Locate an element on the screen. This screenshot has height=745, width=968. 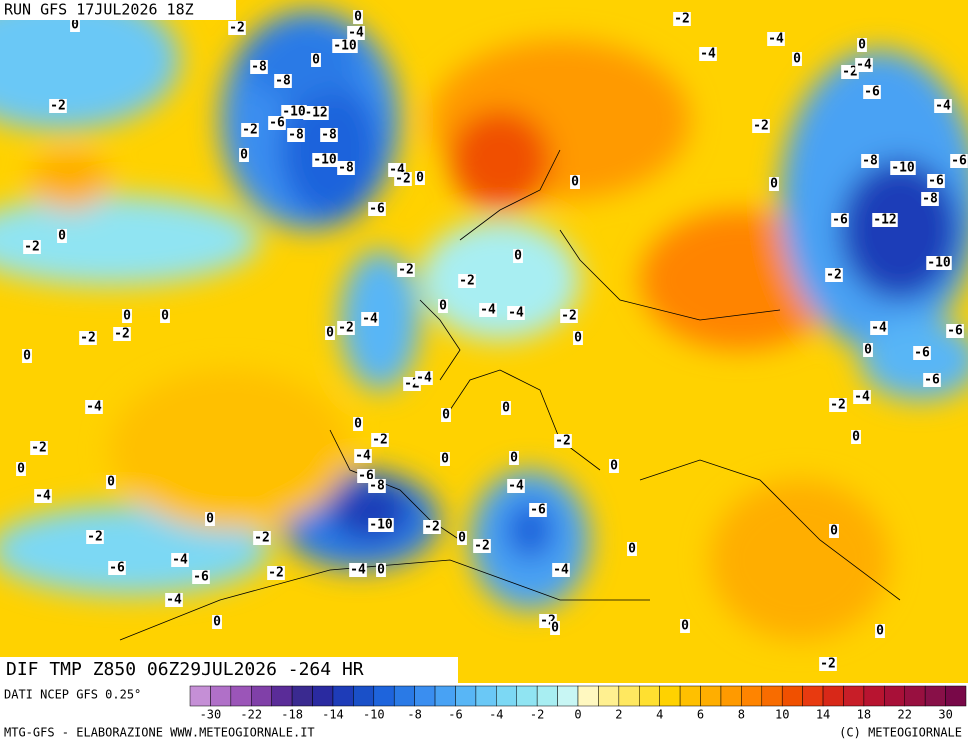
source-label: DATI NCEP GFS 0.25° is located at coordinates (72, 695).